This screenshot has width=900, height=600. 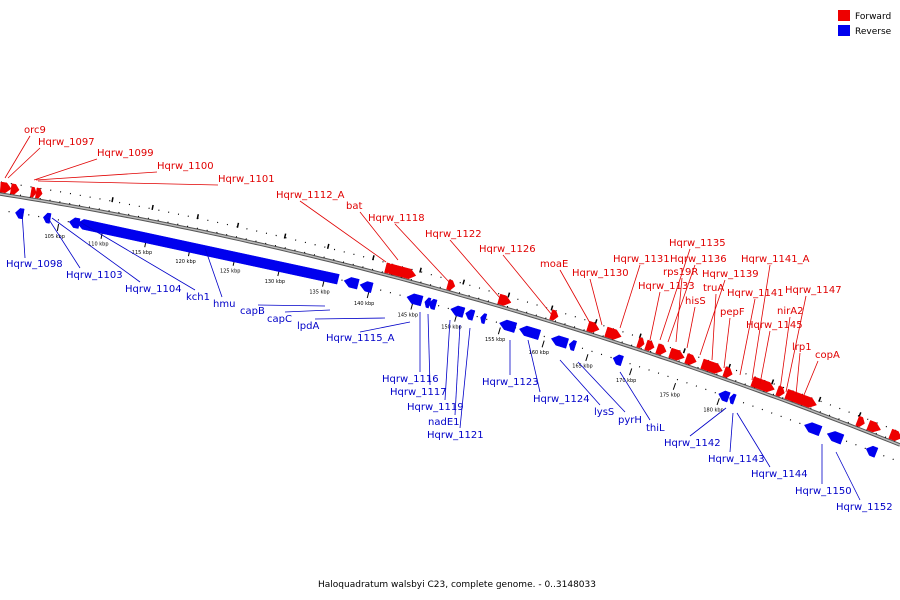 I want to click on tick-label: 115 kbp, so click(x=142, y=253).